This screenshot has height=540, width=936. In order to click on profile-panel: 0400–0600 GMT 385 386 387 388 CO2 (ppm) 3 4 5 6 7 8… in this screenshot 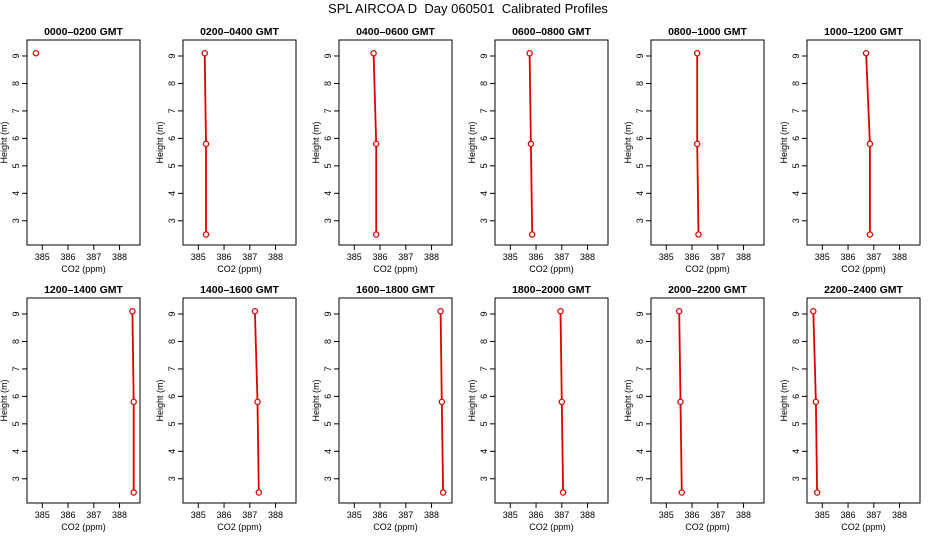, I will do `click(382, 150)`.